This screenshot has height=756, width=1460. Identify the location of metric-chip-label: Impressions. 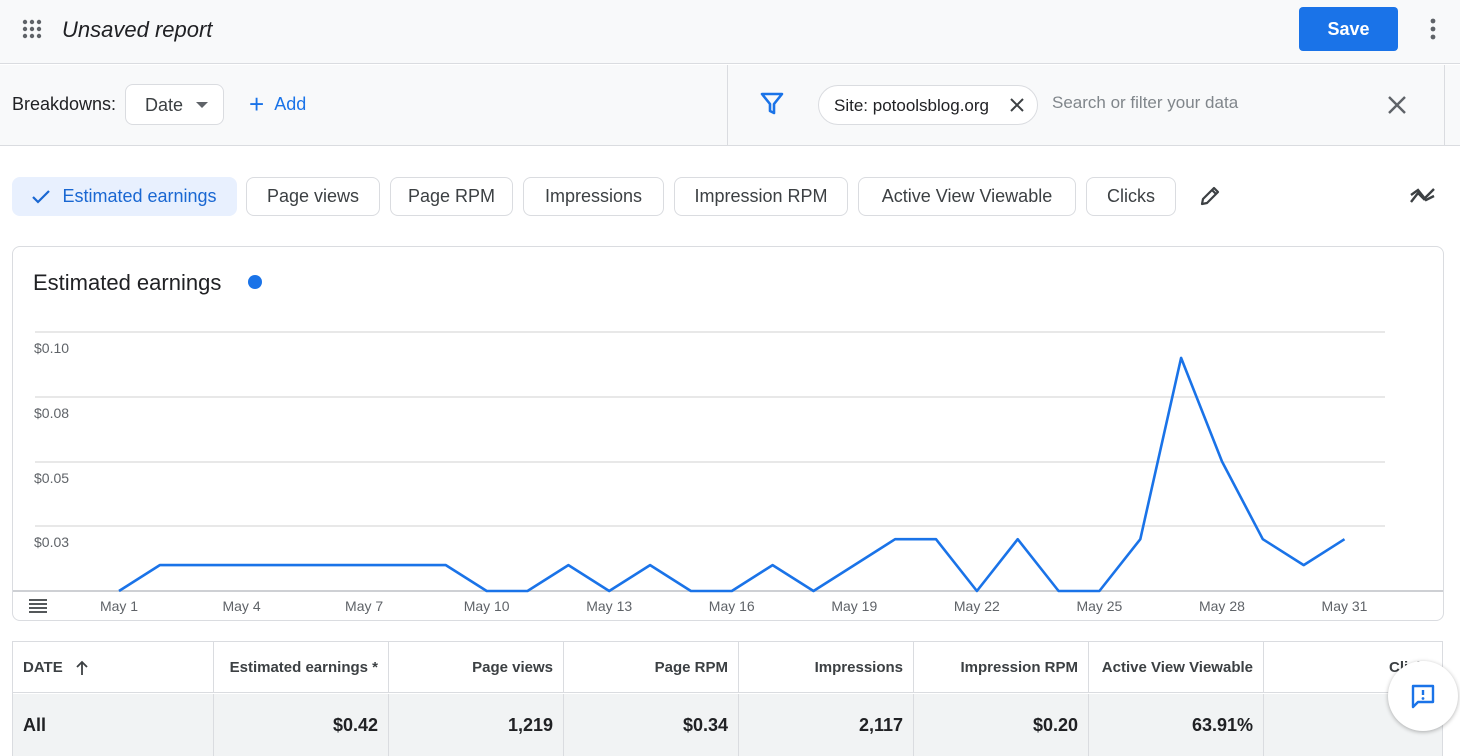
(593, 196).